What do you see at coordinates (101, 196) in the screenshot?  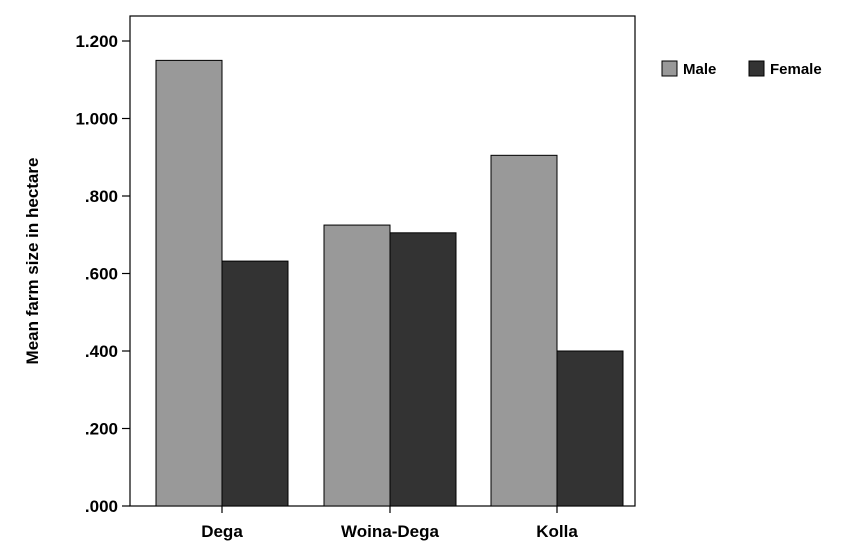 I see `y-tick-label: .800` at bounding box center [101, 196].